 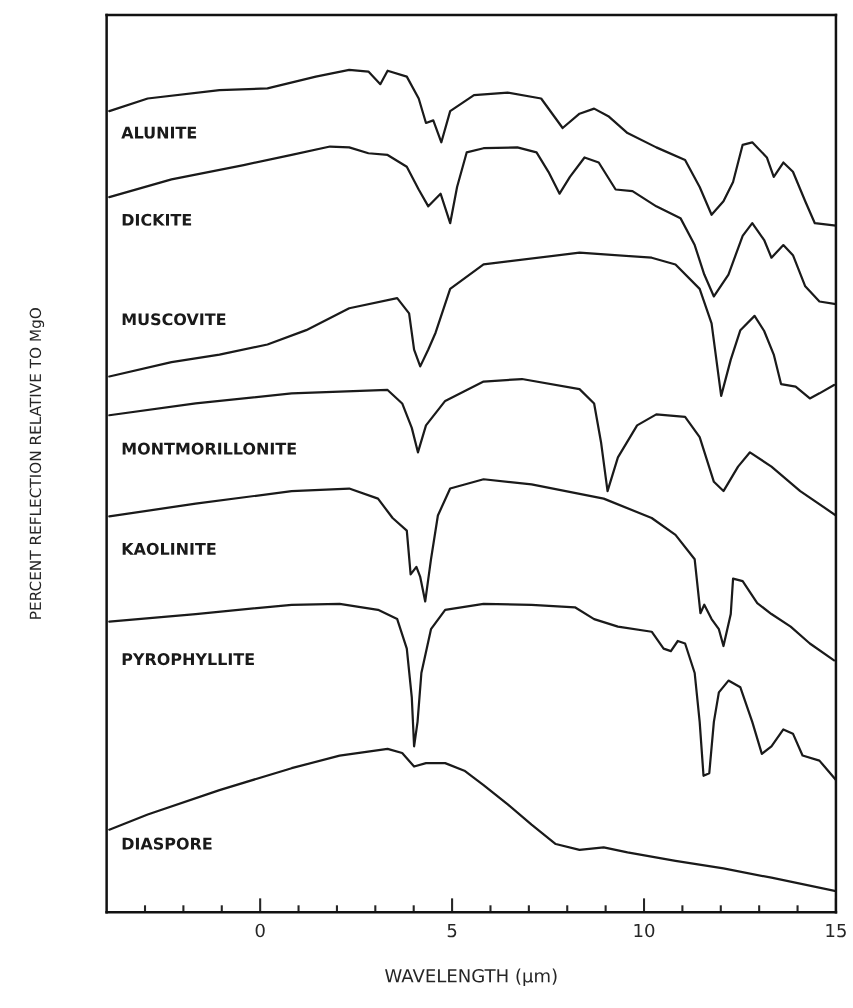 I want to click on text: PYROPHYLLITE, so click(x=188, y=659).